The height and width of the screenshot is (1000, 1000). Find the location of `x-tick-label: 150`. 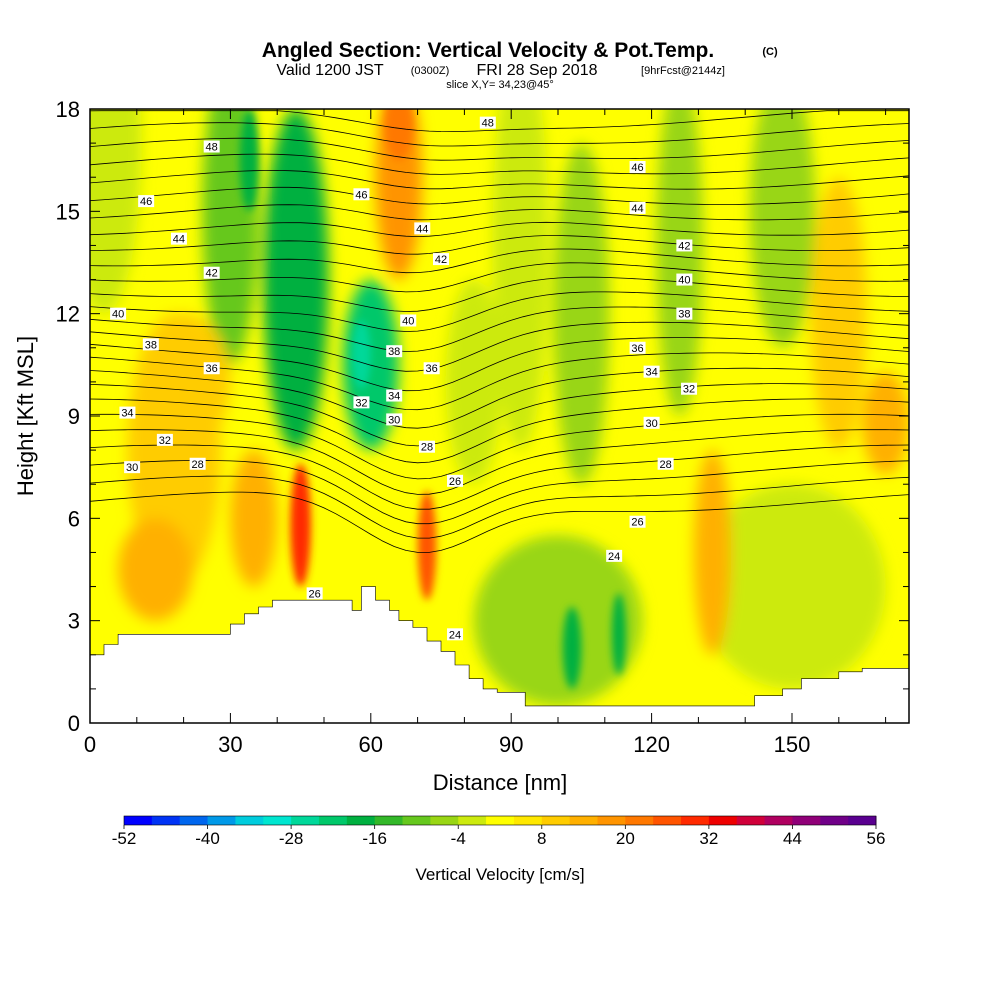

x-tick-label: 150 is located at coordinates (792, 744).